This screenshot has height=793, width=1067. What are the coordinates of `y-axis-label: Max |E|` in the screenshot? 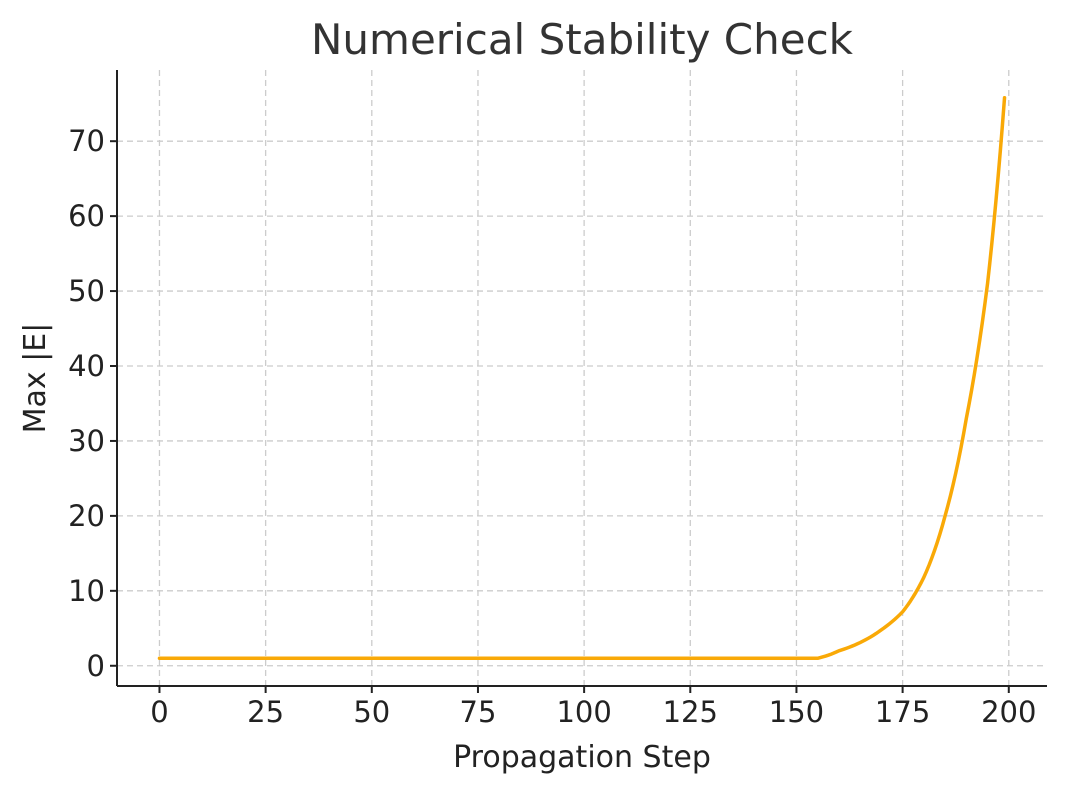 It's located at (35, 378).